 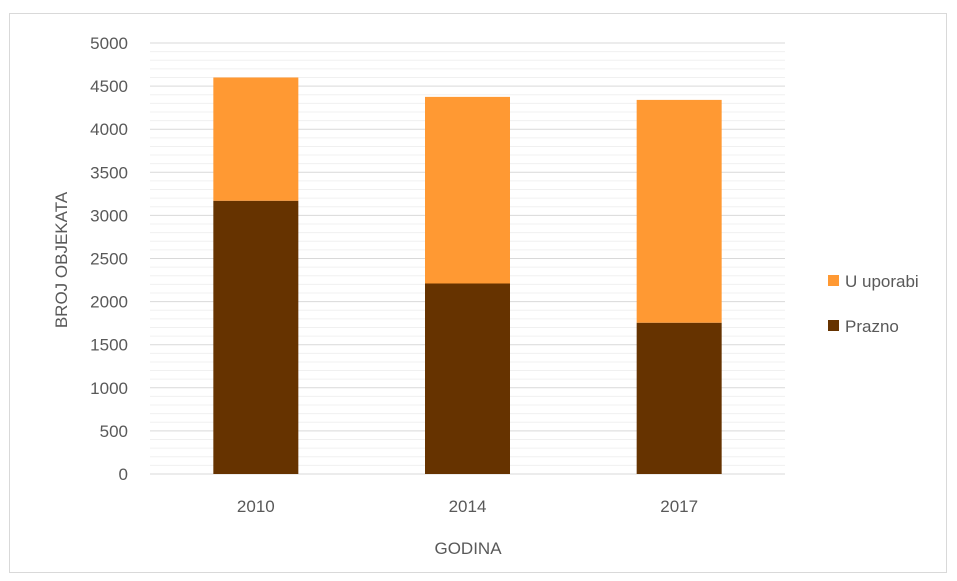 I want to click on bar-prazno-2014, so click(x=467, y=378).